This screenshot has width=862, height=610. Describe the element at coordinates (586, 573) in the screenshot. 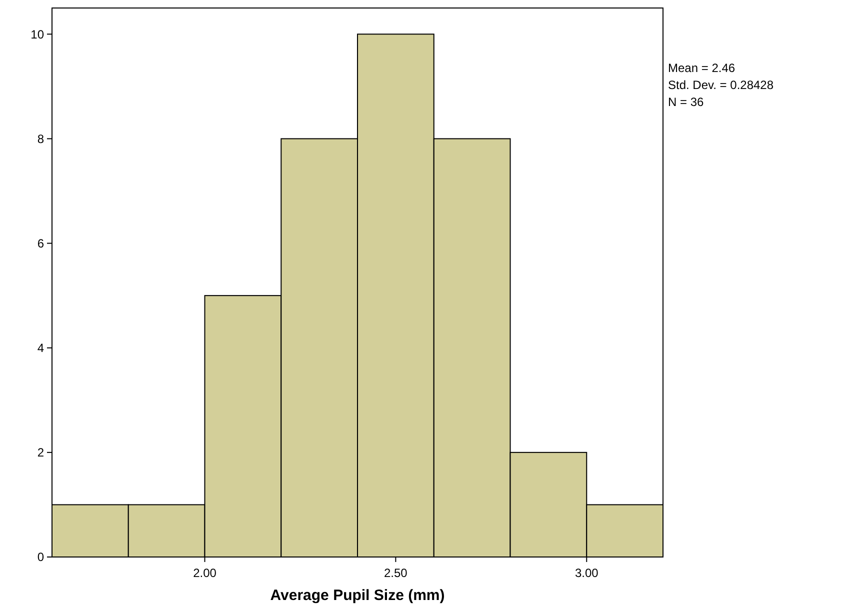

I see `x-tick-label: 3.00` at that location.